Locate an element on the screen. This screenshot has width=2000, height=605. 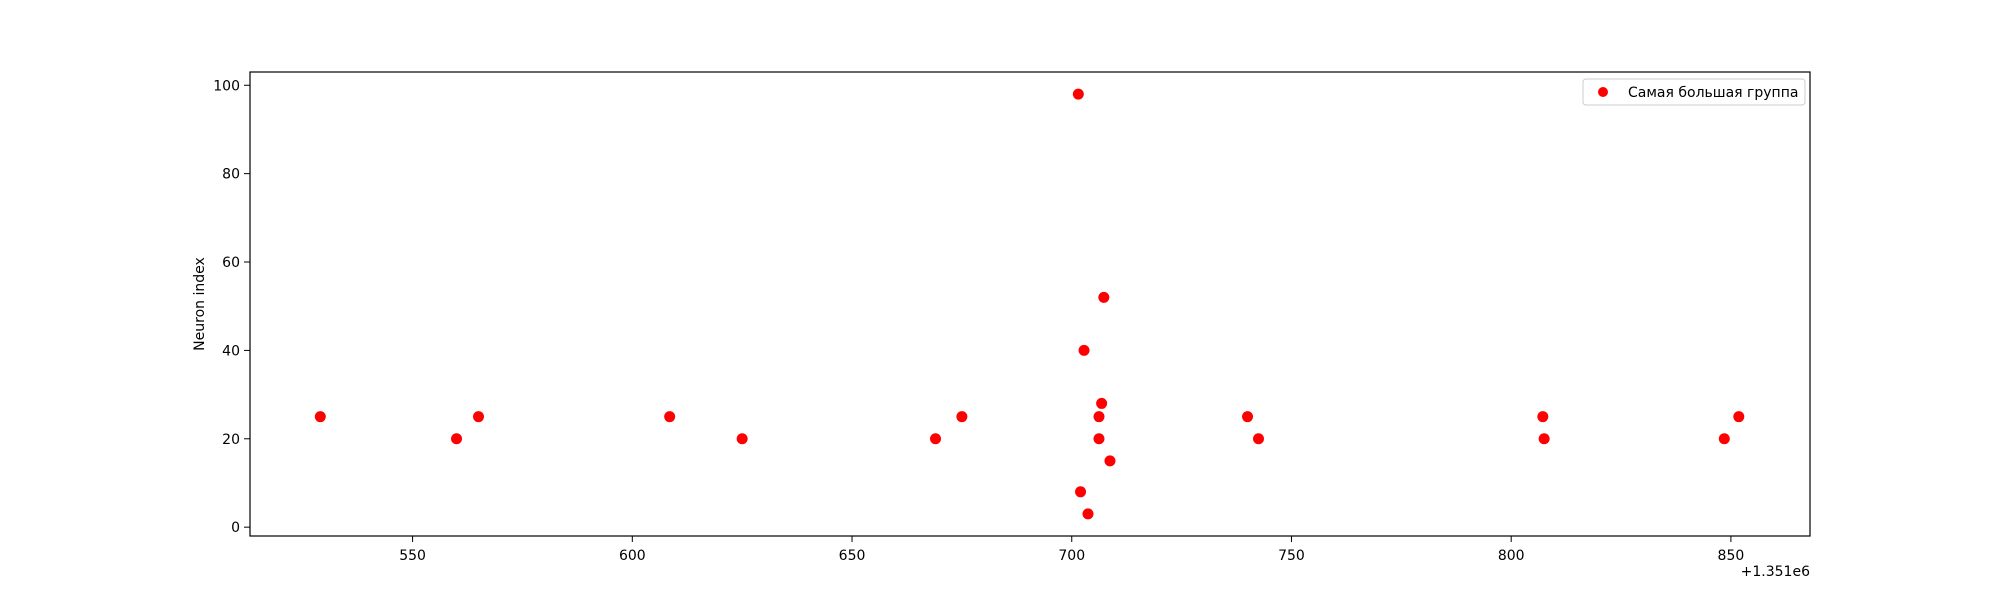
x-tick-label: 550 is located at coordinates (412, 556).